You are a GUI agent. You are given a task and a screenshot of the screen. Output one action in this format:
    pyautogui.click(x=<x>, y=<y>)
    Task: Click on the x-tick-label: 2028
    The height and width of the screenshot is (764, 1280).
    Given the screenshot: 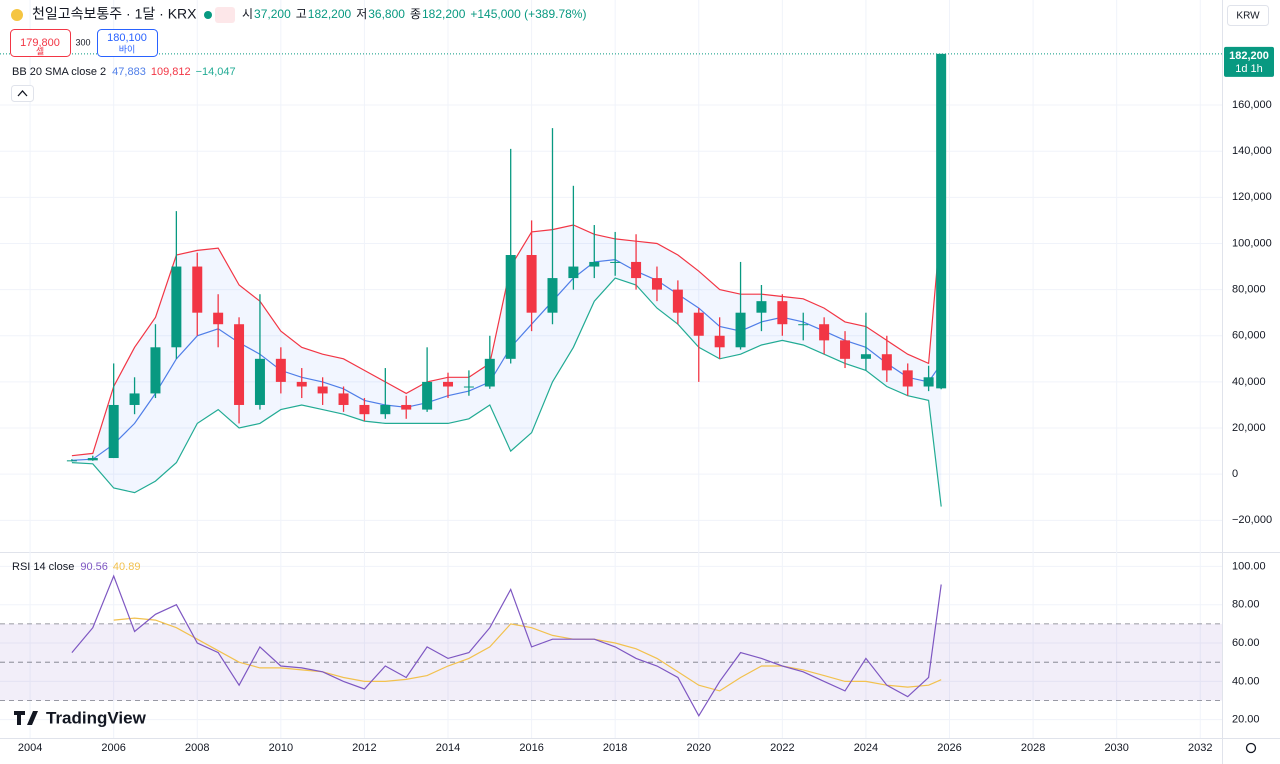 What is the action you would take?
    pyautogui.click(x=1033, y=748)
    